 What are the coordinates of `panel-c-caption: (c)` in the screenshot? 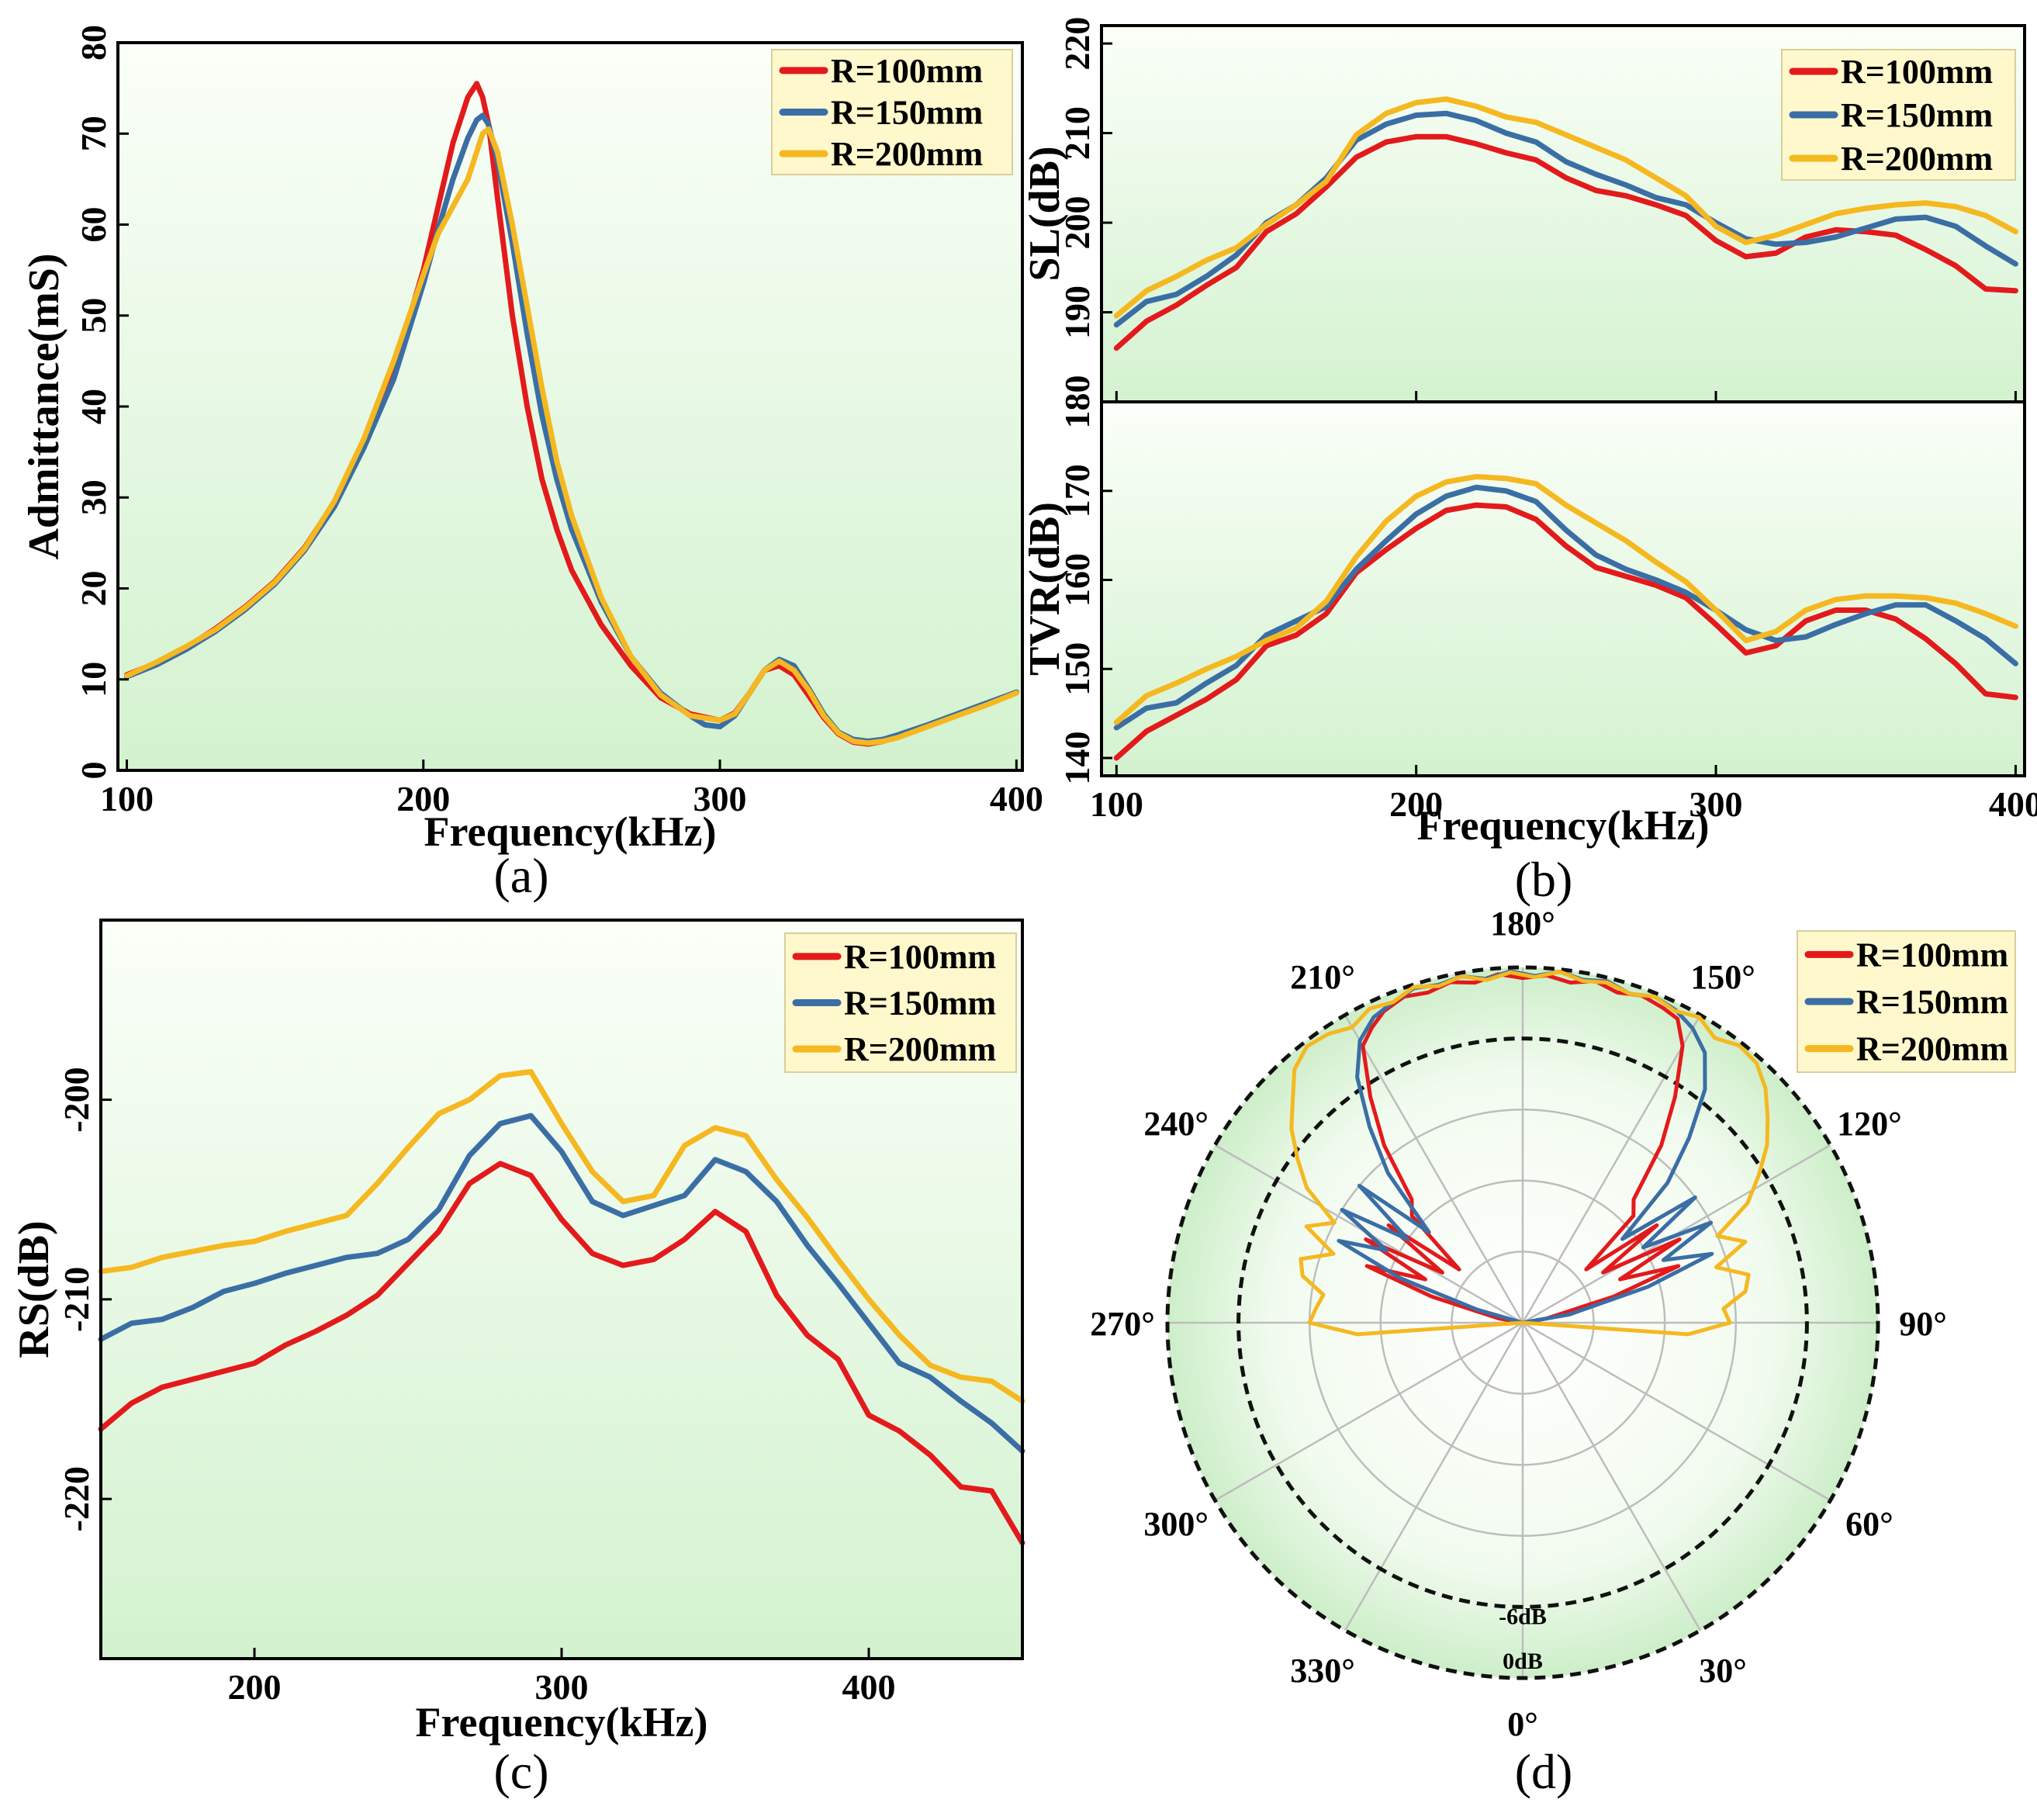 It's located at (520, 1772).